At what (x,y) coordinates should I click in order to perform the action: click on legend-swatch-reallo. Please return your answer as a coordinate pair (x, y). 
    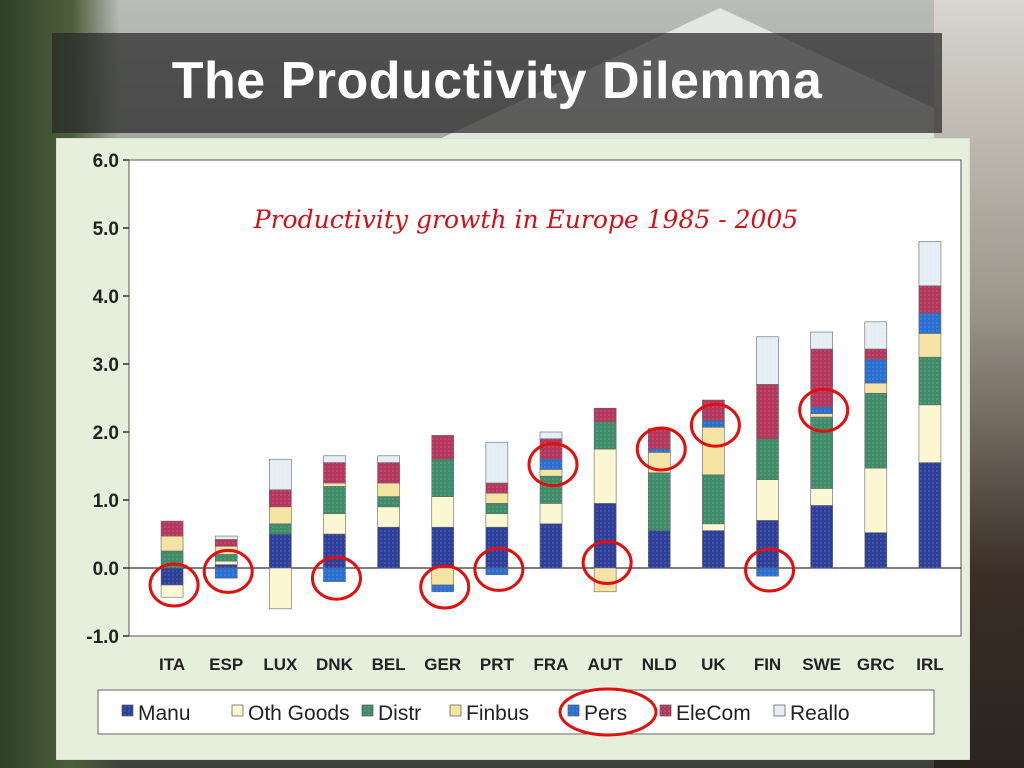
    Looking at the image, I should click on (779, 710).